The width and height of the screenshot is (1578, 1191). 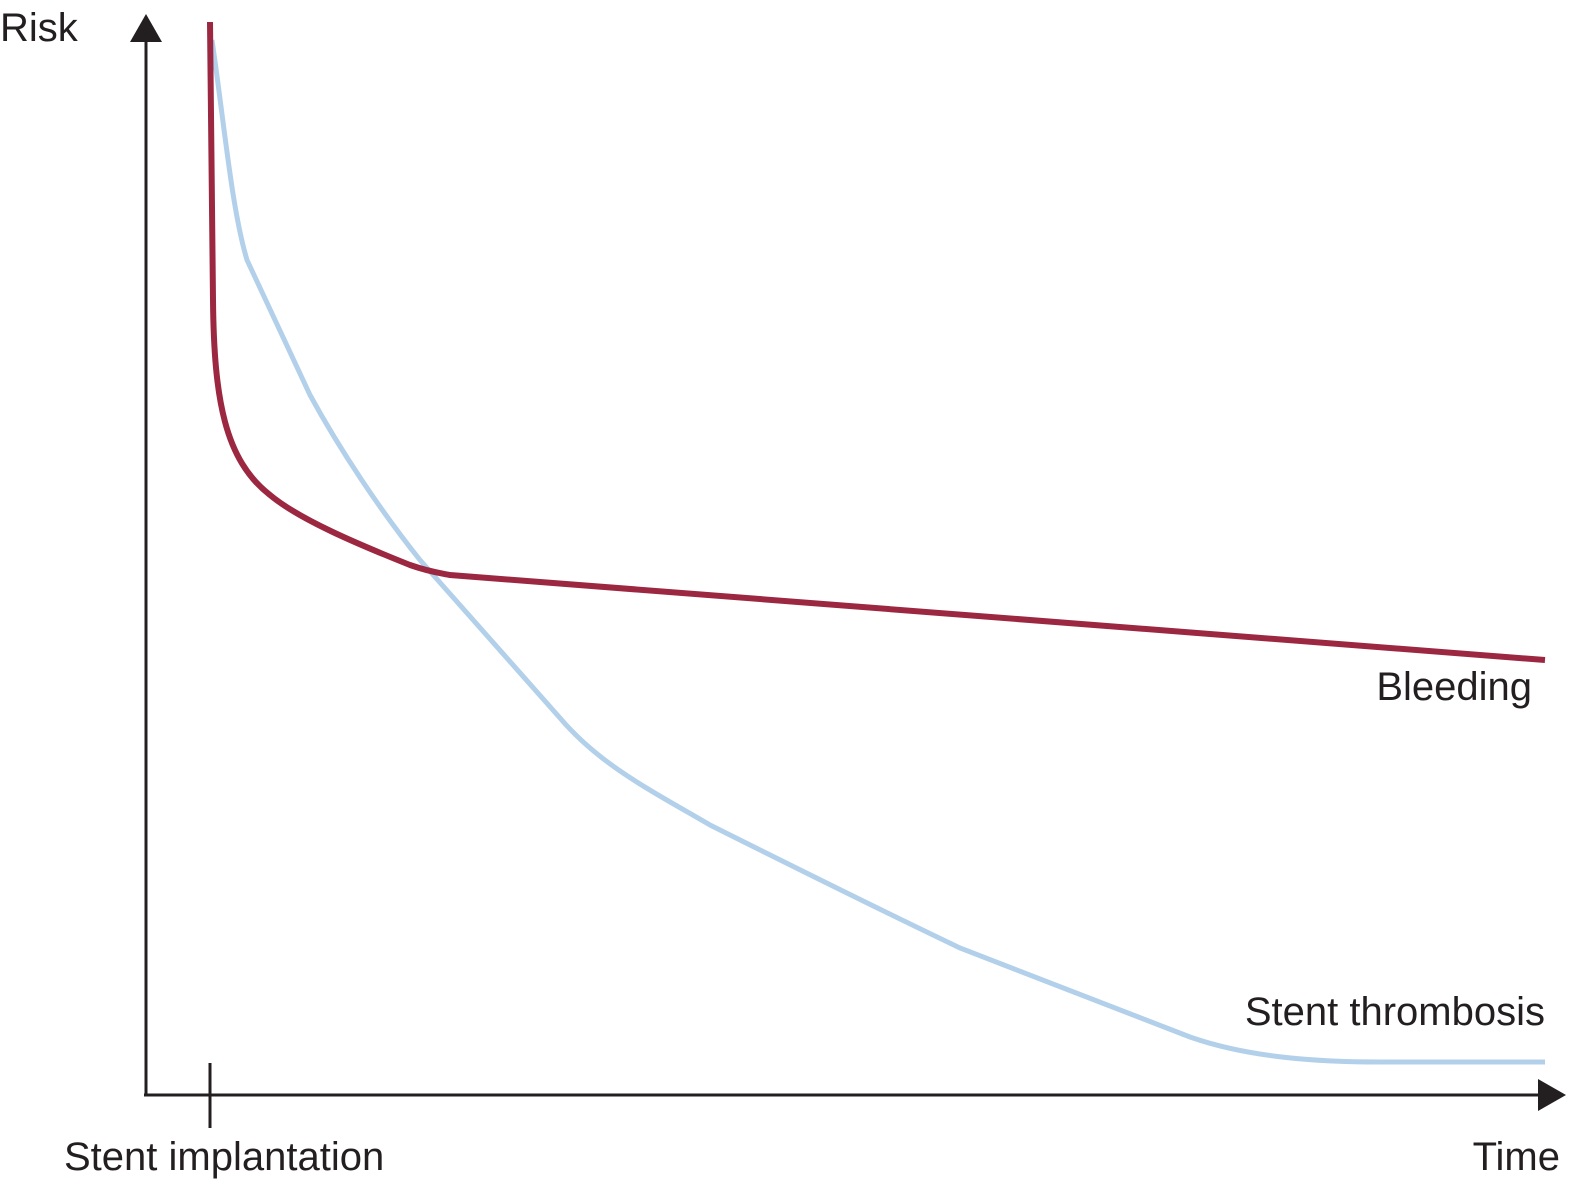 I want to click on curve-label: Stent thrombosis, so click(x=1395, y=1012).